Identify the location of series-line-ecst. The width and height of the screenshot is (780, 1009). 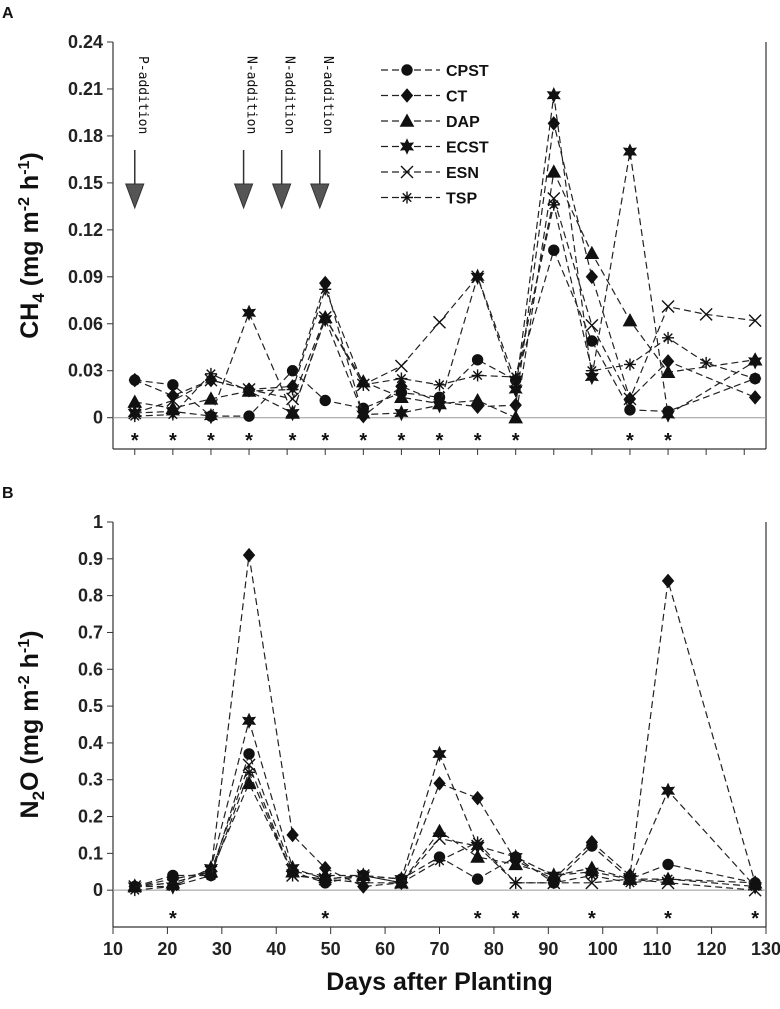
(445, 803).